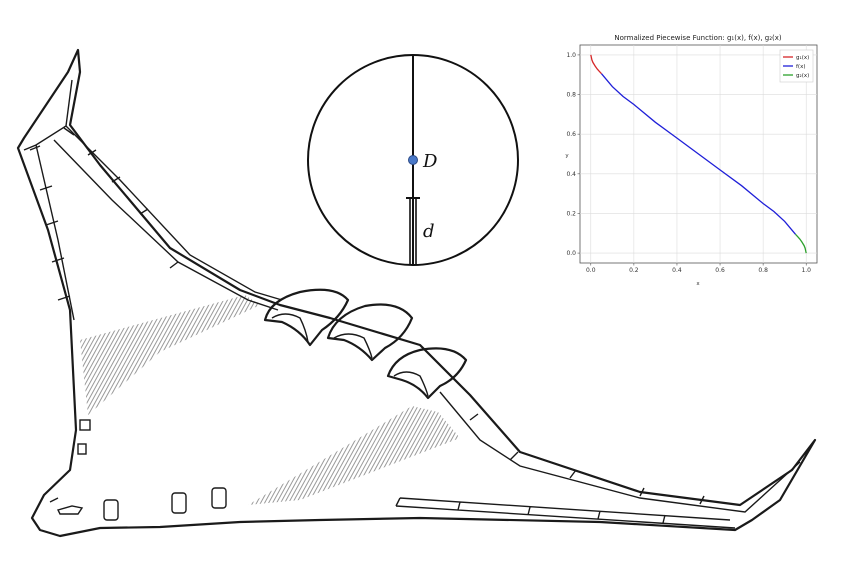 The image size is (856, 562). I want to click on legend-label: f(x), so click(800, 67).